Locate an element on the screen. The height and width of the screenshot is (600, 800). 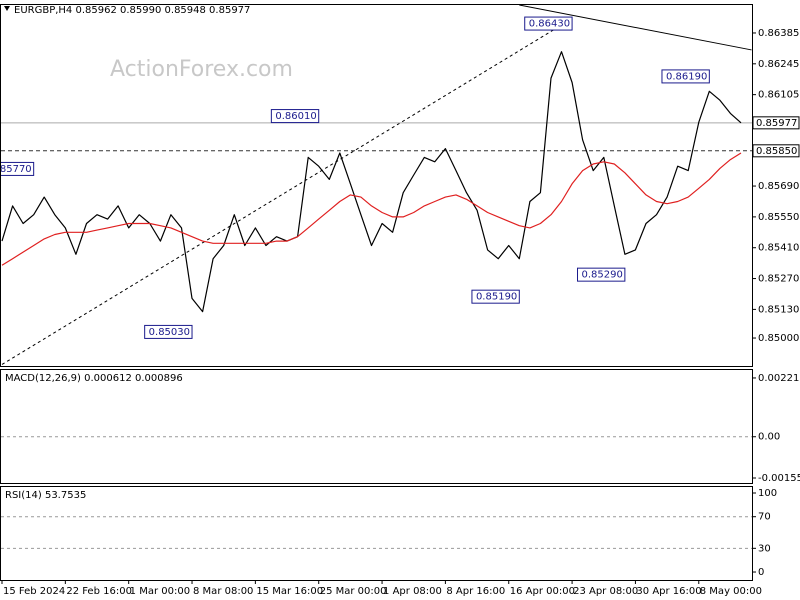
swing-label-text: 0.85290 is located at coordinates (602, 275).